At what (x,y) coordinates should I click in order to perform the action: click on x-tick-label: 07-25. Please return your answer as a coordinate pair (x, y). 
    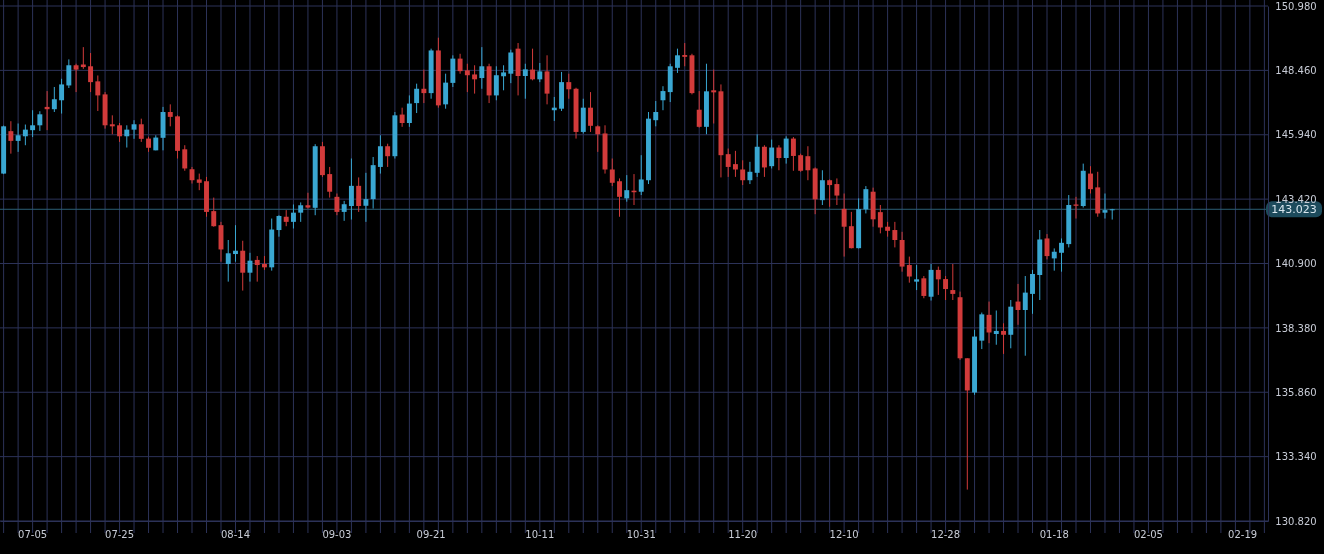
    Looking at the image, I should click on (120, 535).